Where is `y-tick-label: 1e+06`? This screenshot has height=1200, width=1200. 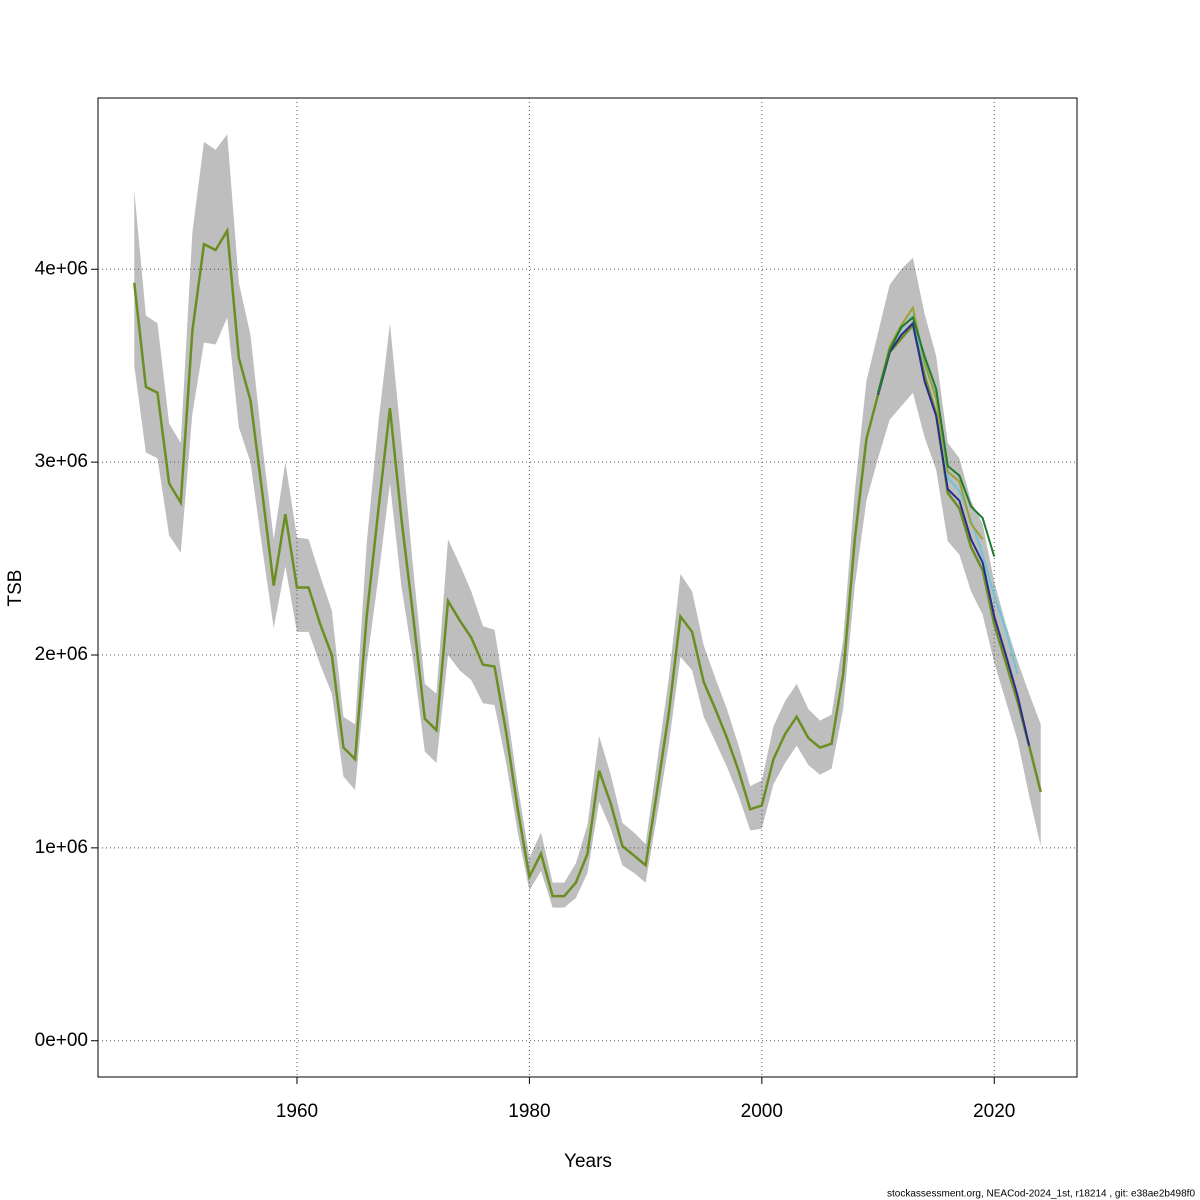
y-tick-label: 1e+06 is located at coordinates (61, 847).